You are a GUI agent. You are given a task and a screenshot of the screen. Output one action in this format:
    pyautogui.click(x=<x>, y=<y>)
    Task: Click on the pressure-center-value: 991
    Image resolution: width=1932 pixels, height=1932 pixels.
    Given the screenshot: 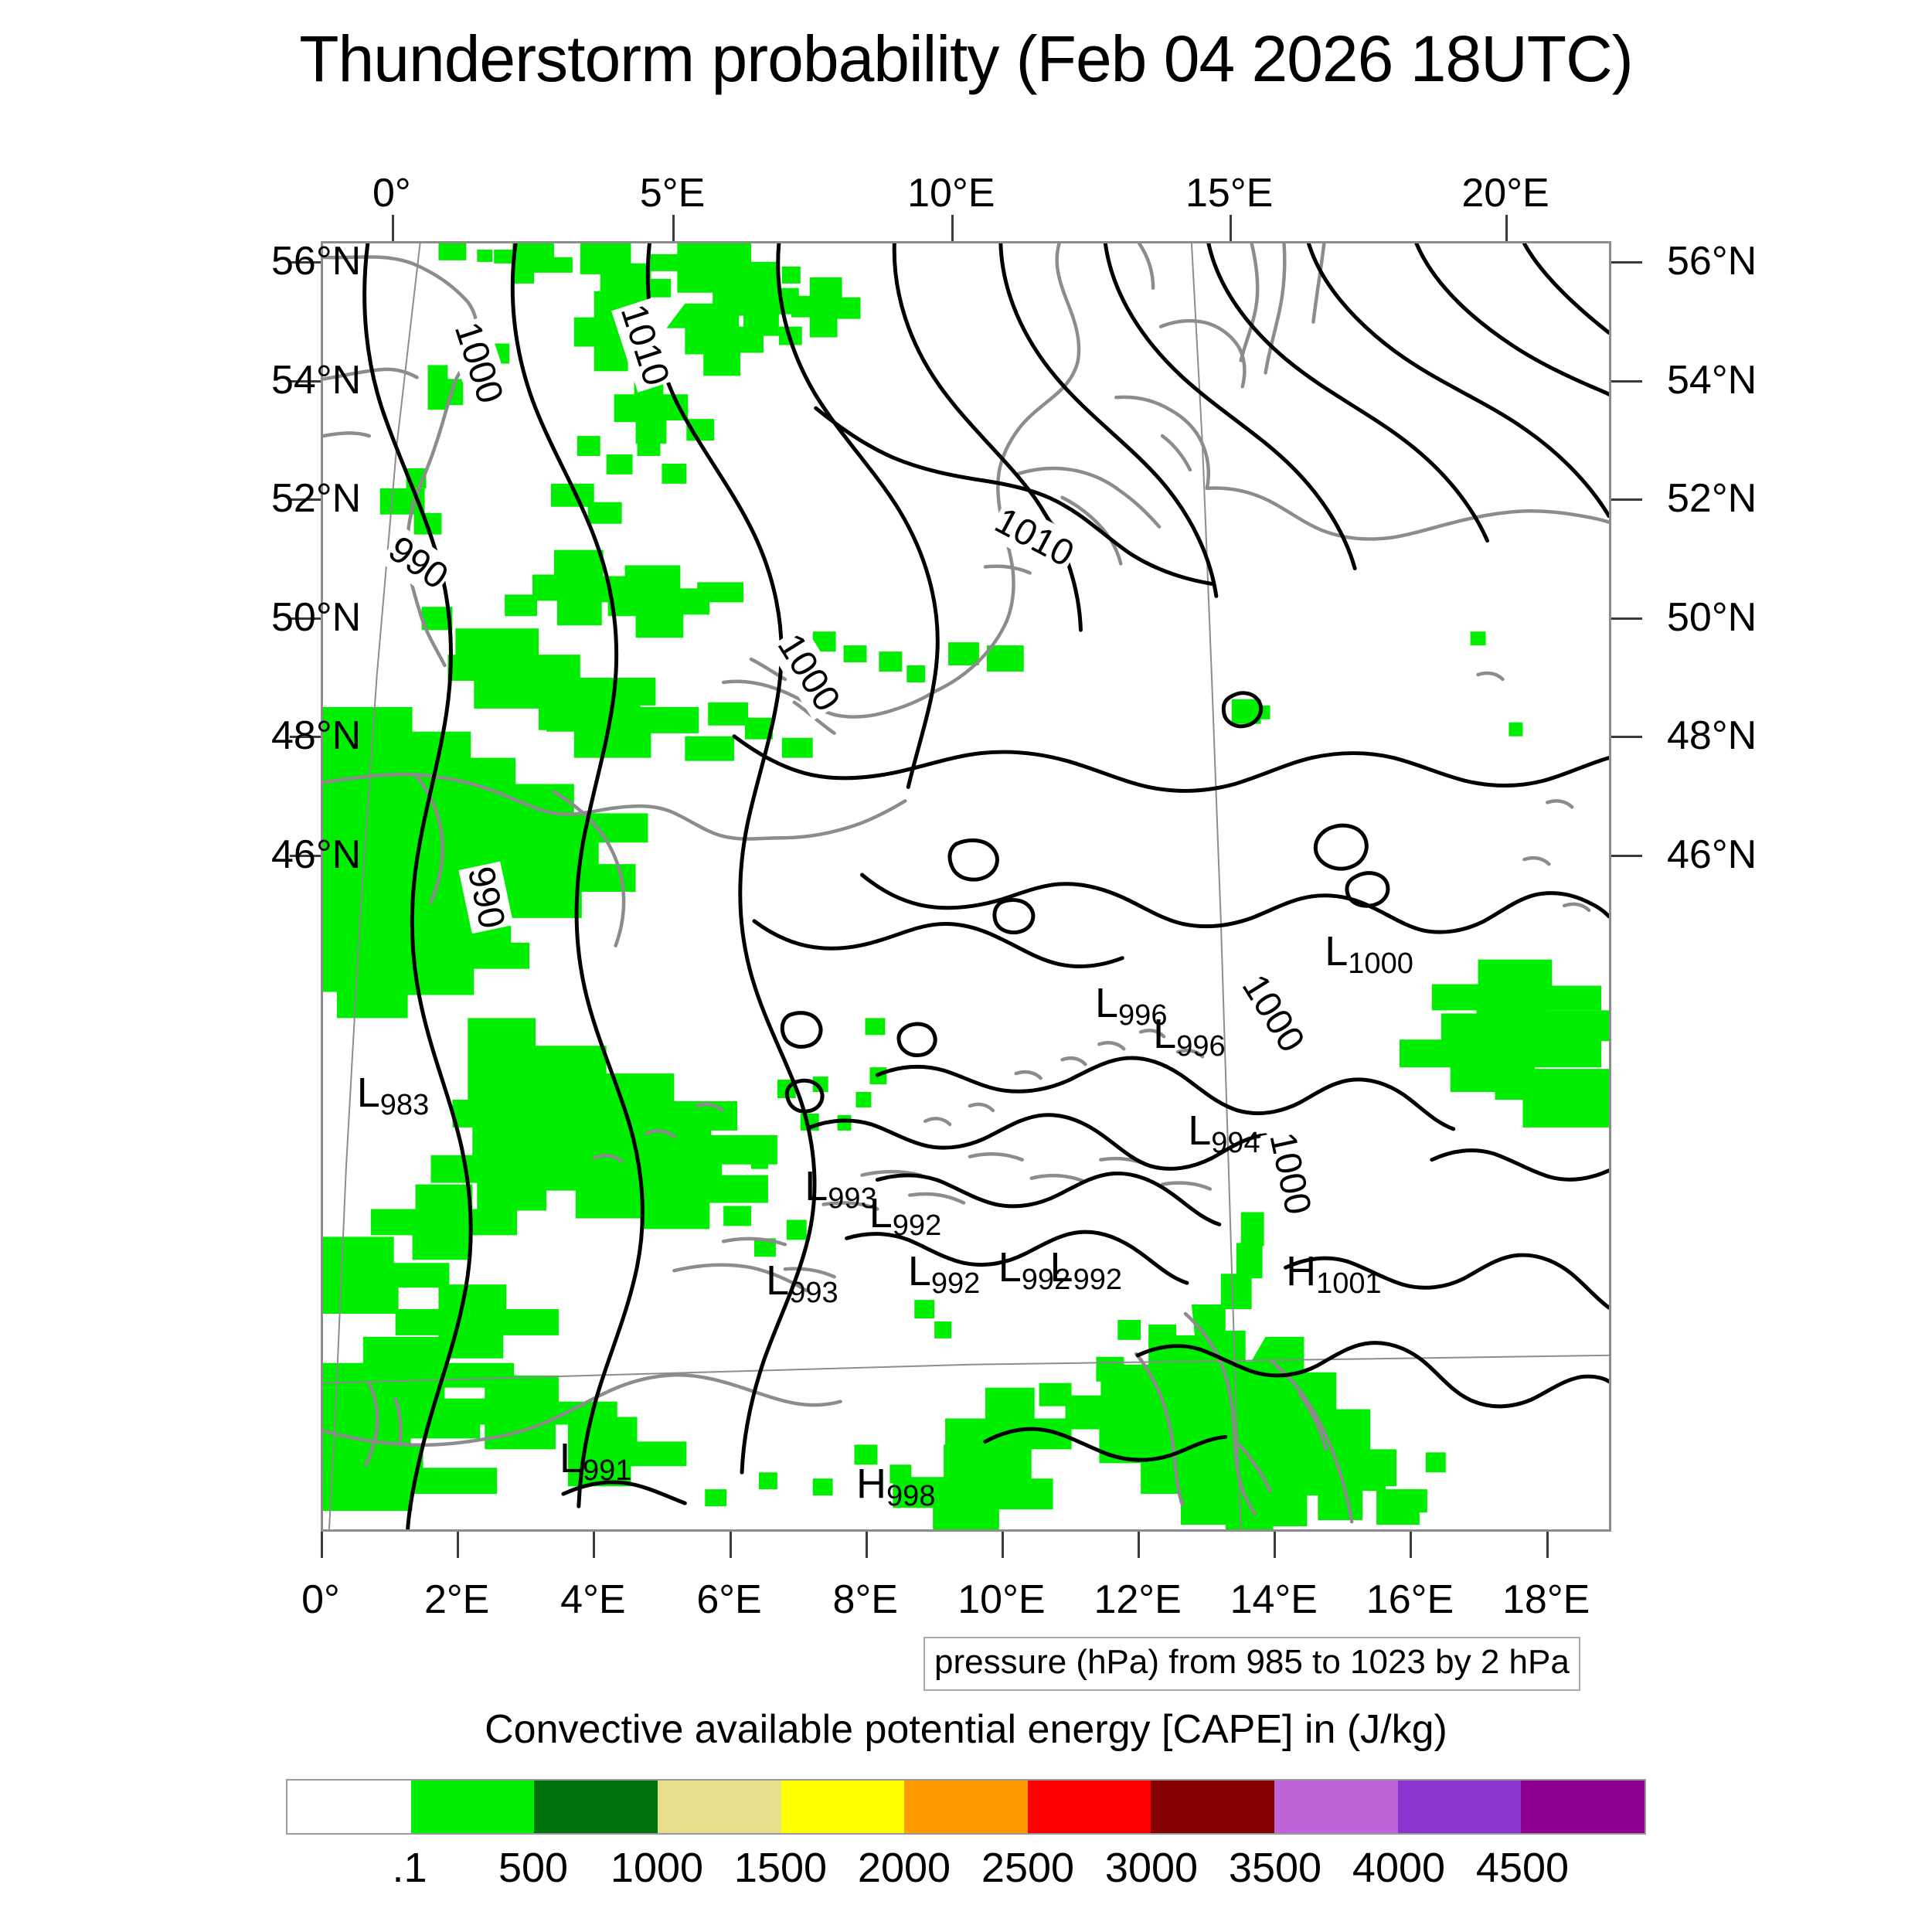 What is the action you would take?
    pyautogui.click(x=607, y=1471)
    